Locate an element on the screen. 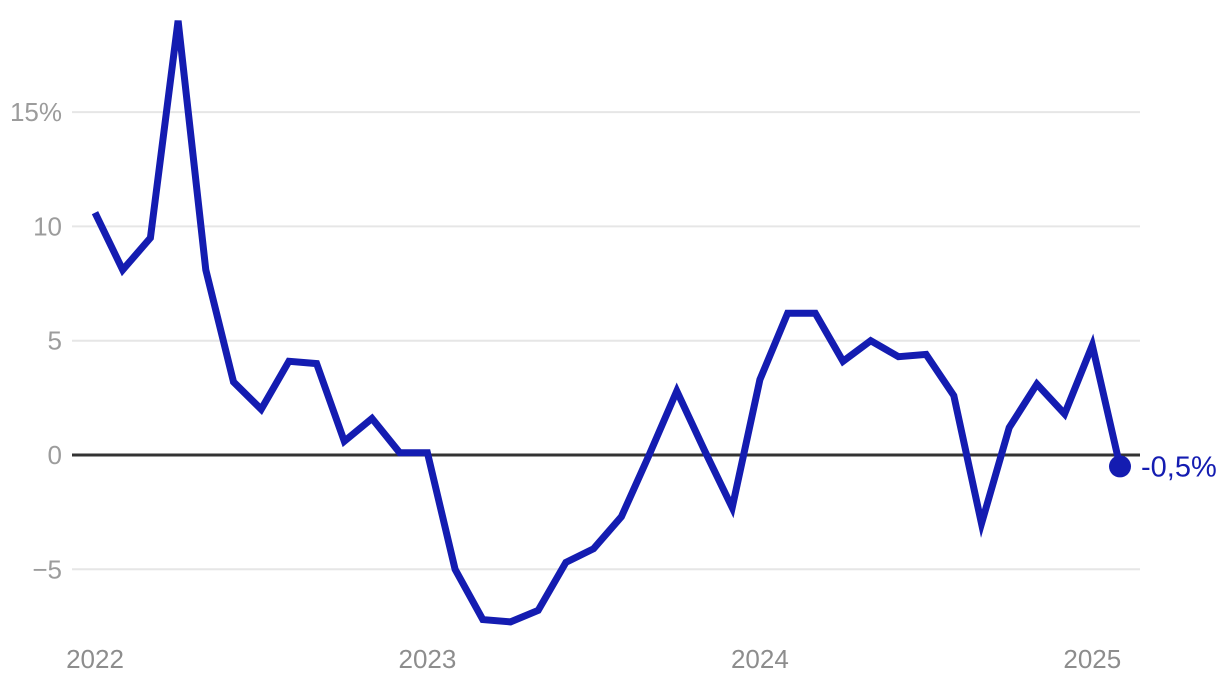 The width and height of the screenshot is (1220, 678). last-point-marker is located at coordinates (1120, 466).